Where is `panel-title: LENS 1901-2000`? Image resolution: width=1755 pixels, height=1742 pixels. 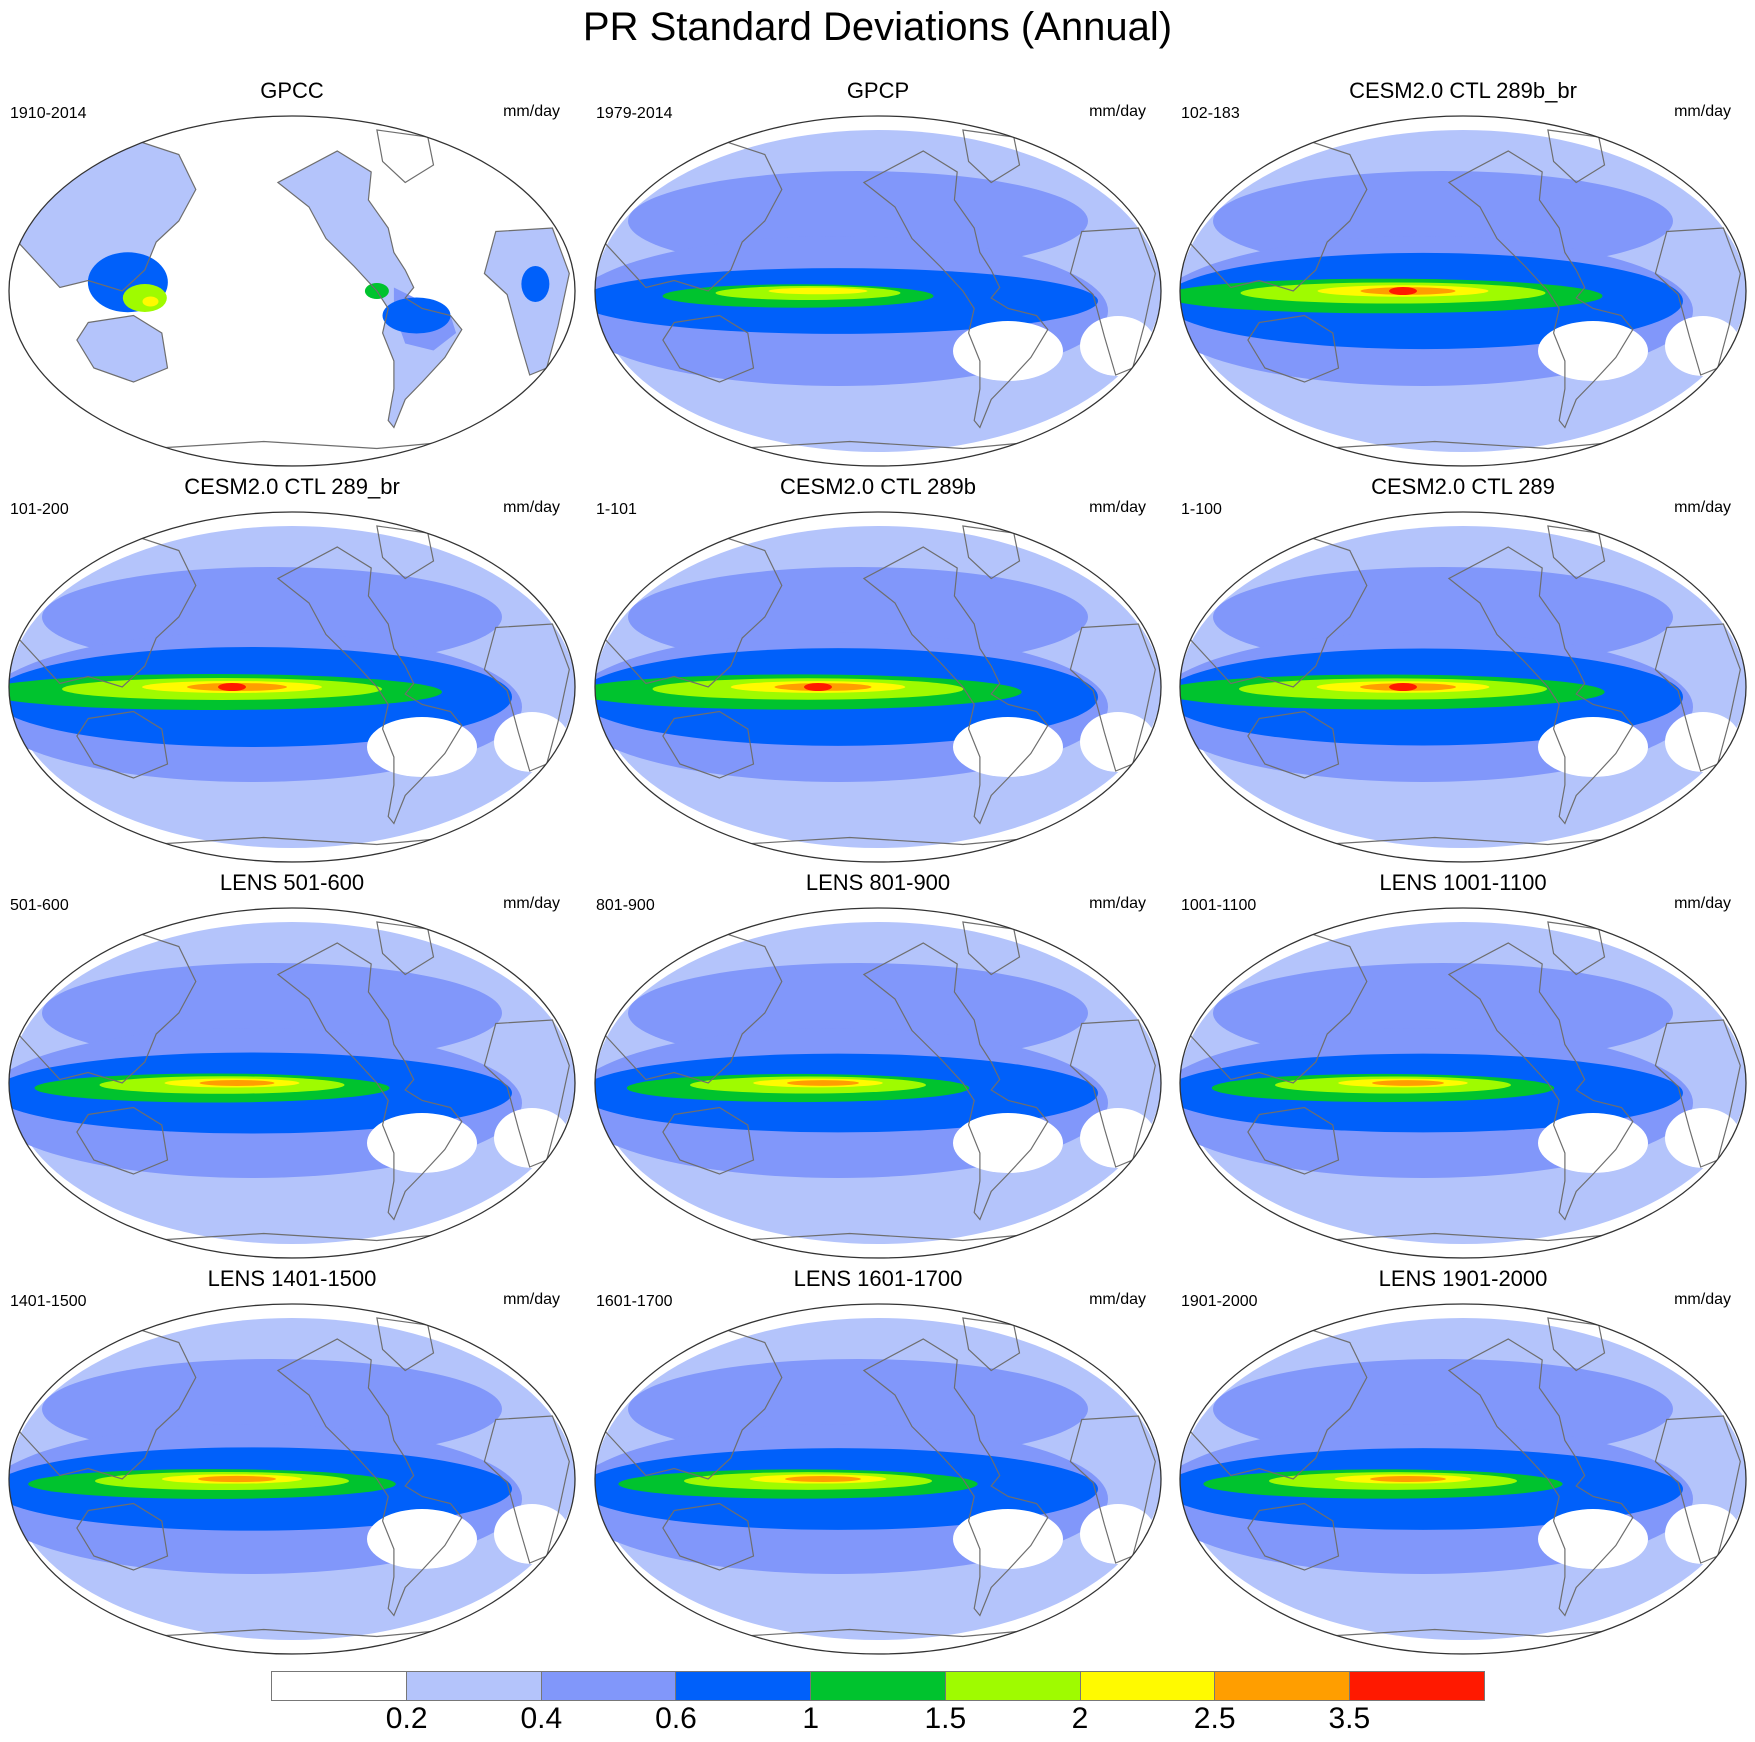
panel-title: LENS 1901-2000 is located at coordinates (1463, 1278).